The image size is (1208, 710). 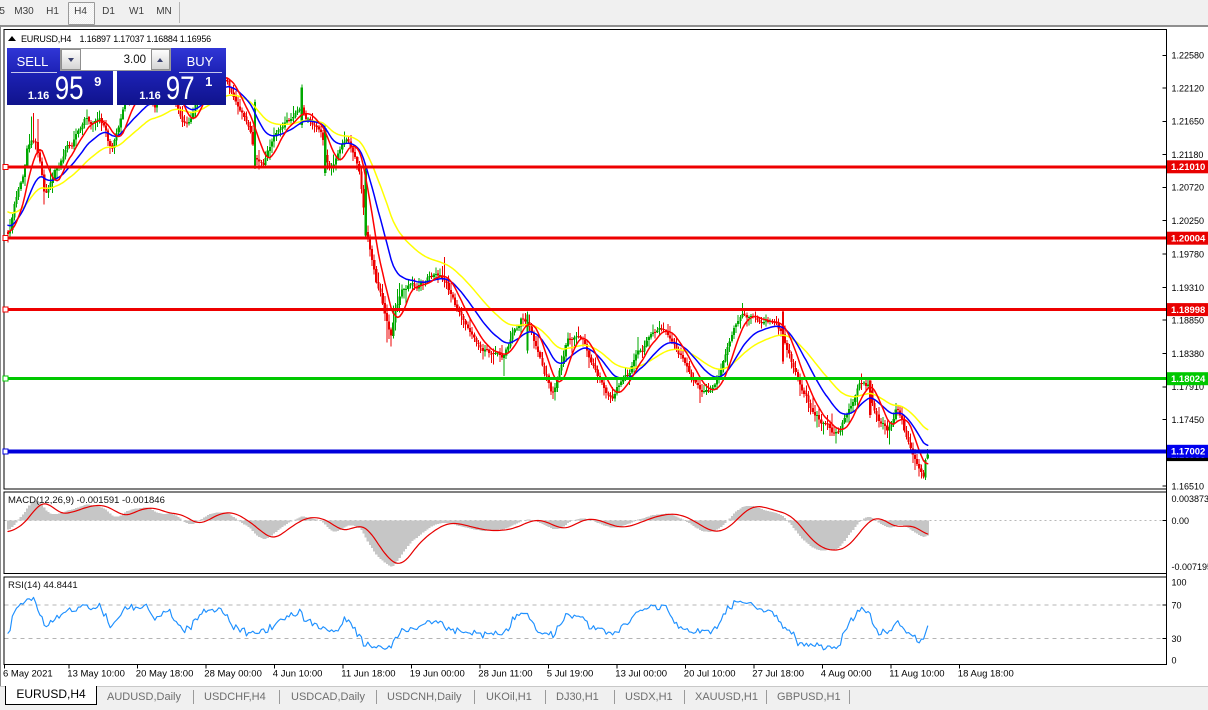 What do you see at coordinates (916, 674) in the screenshot?
I see `svg-text: 11 Aug 10:00` at bounding box center [916, 674].